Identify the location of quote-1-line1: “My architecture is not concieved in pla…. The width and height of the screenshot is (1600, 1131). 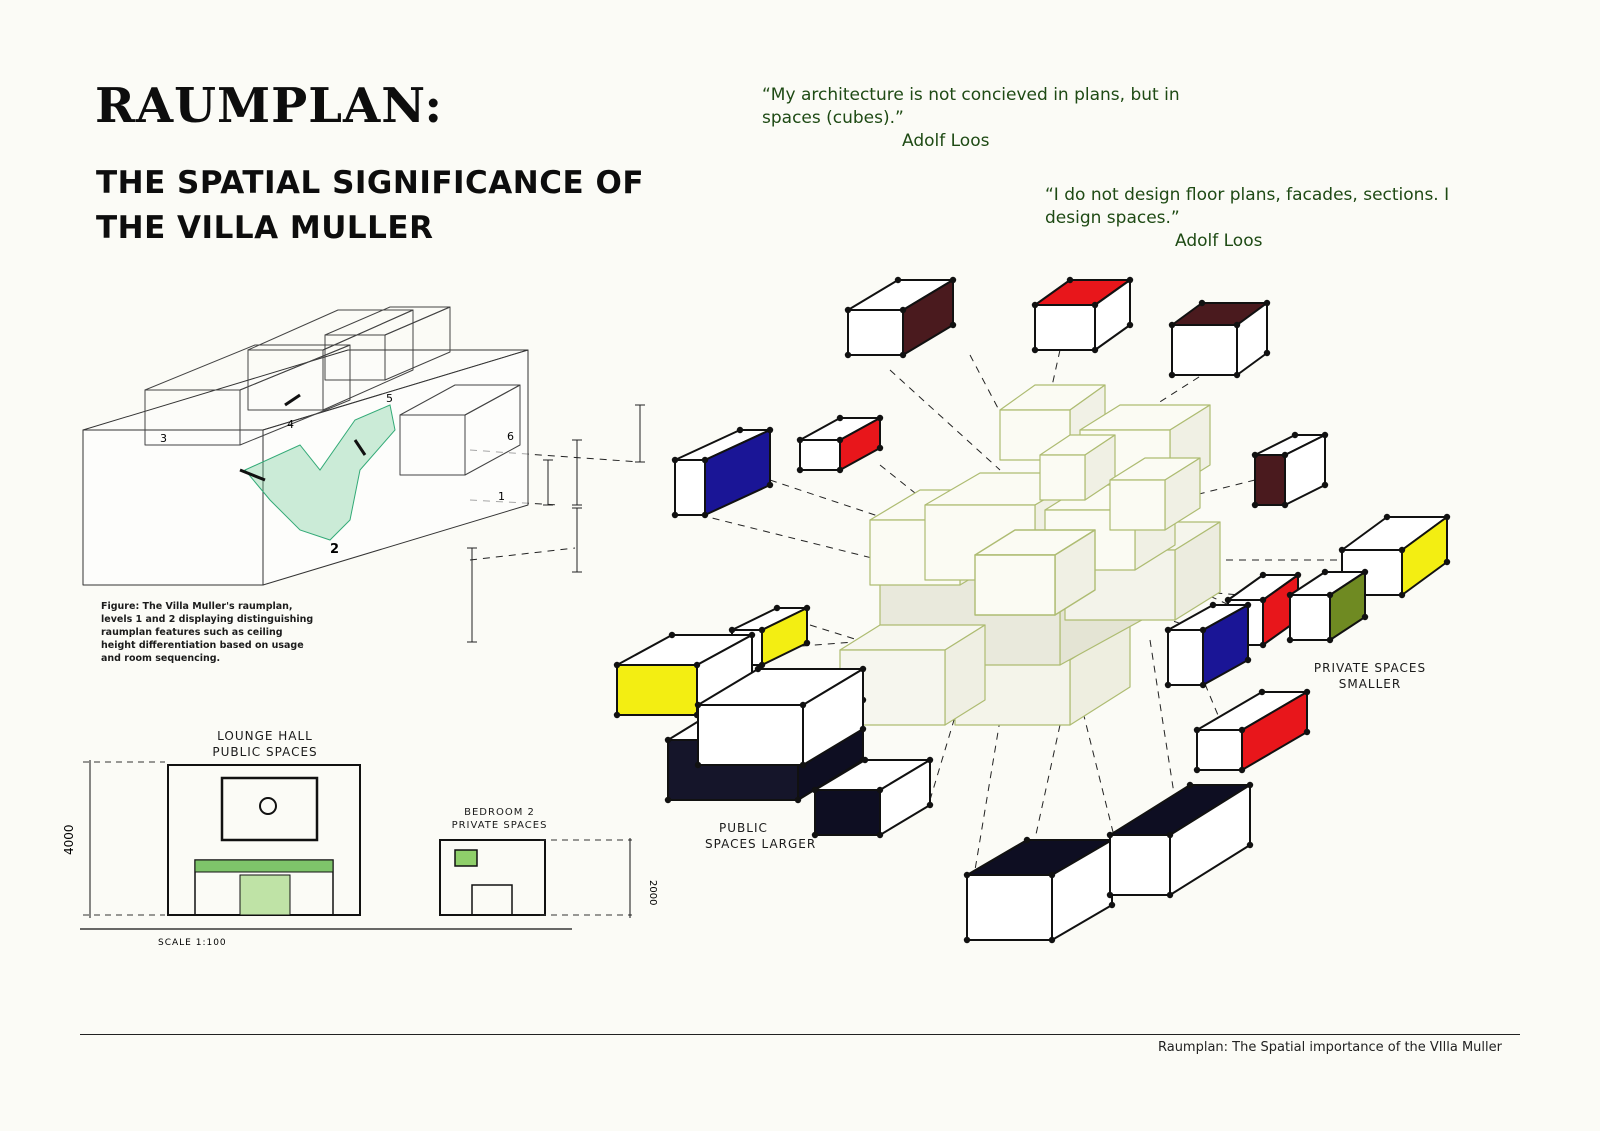
(971, 95).